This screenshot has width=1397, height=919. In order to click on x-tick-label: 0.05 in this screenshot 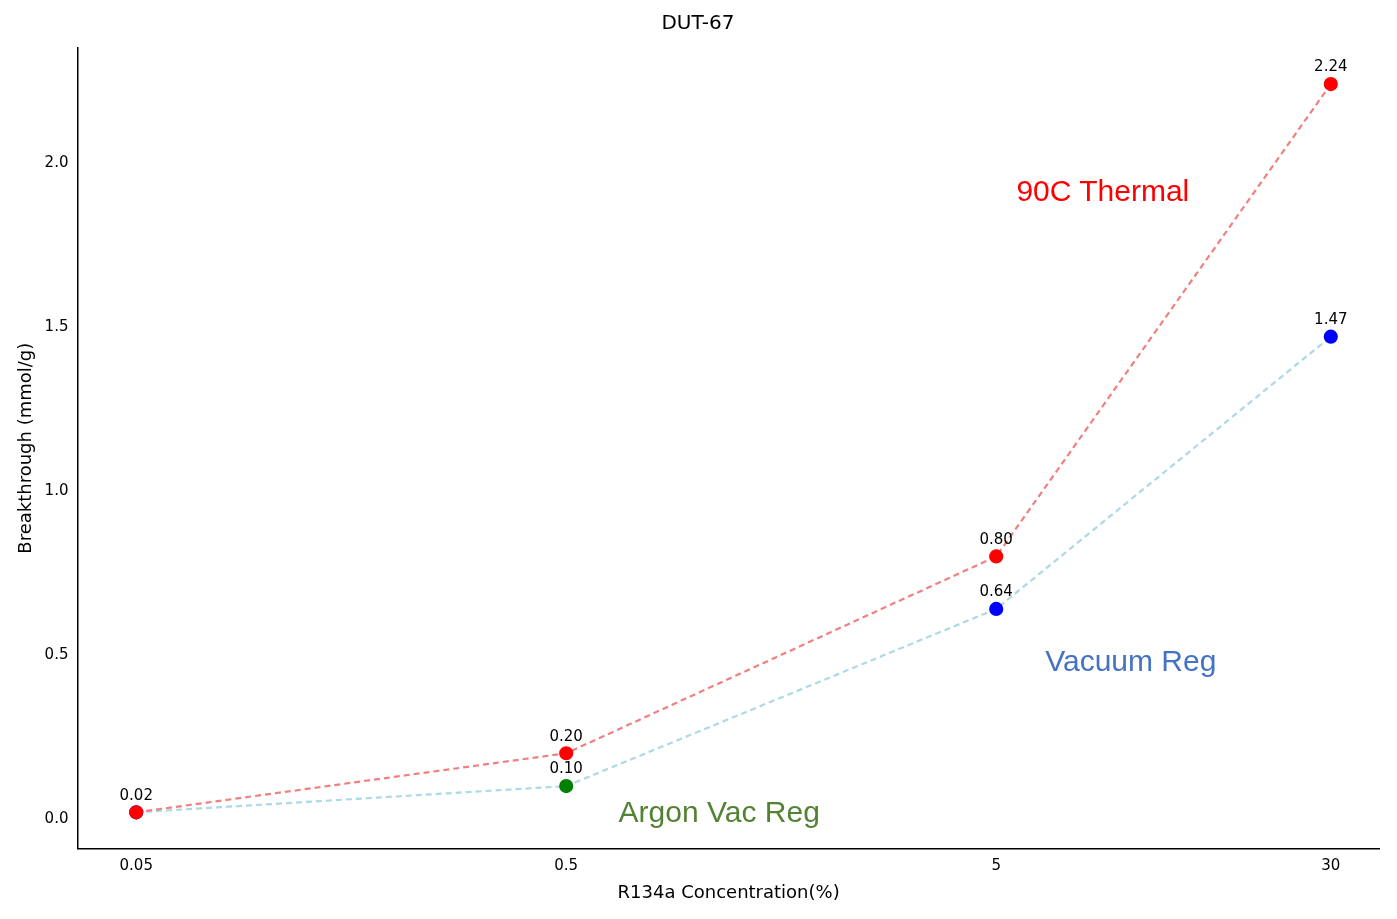, I will do `click(136, 865)`.